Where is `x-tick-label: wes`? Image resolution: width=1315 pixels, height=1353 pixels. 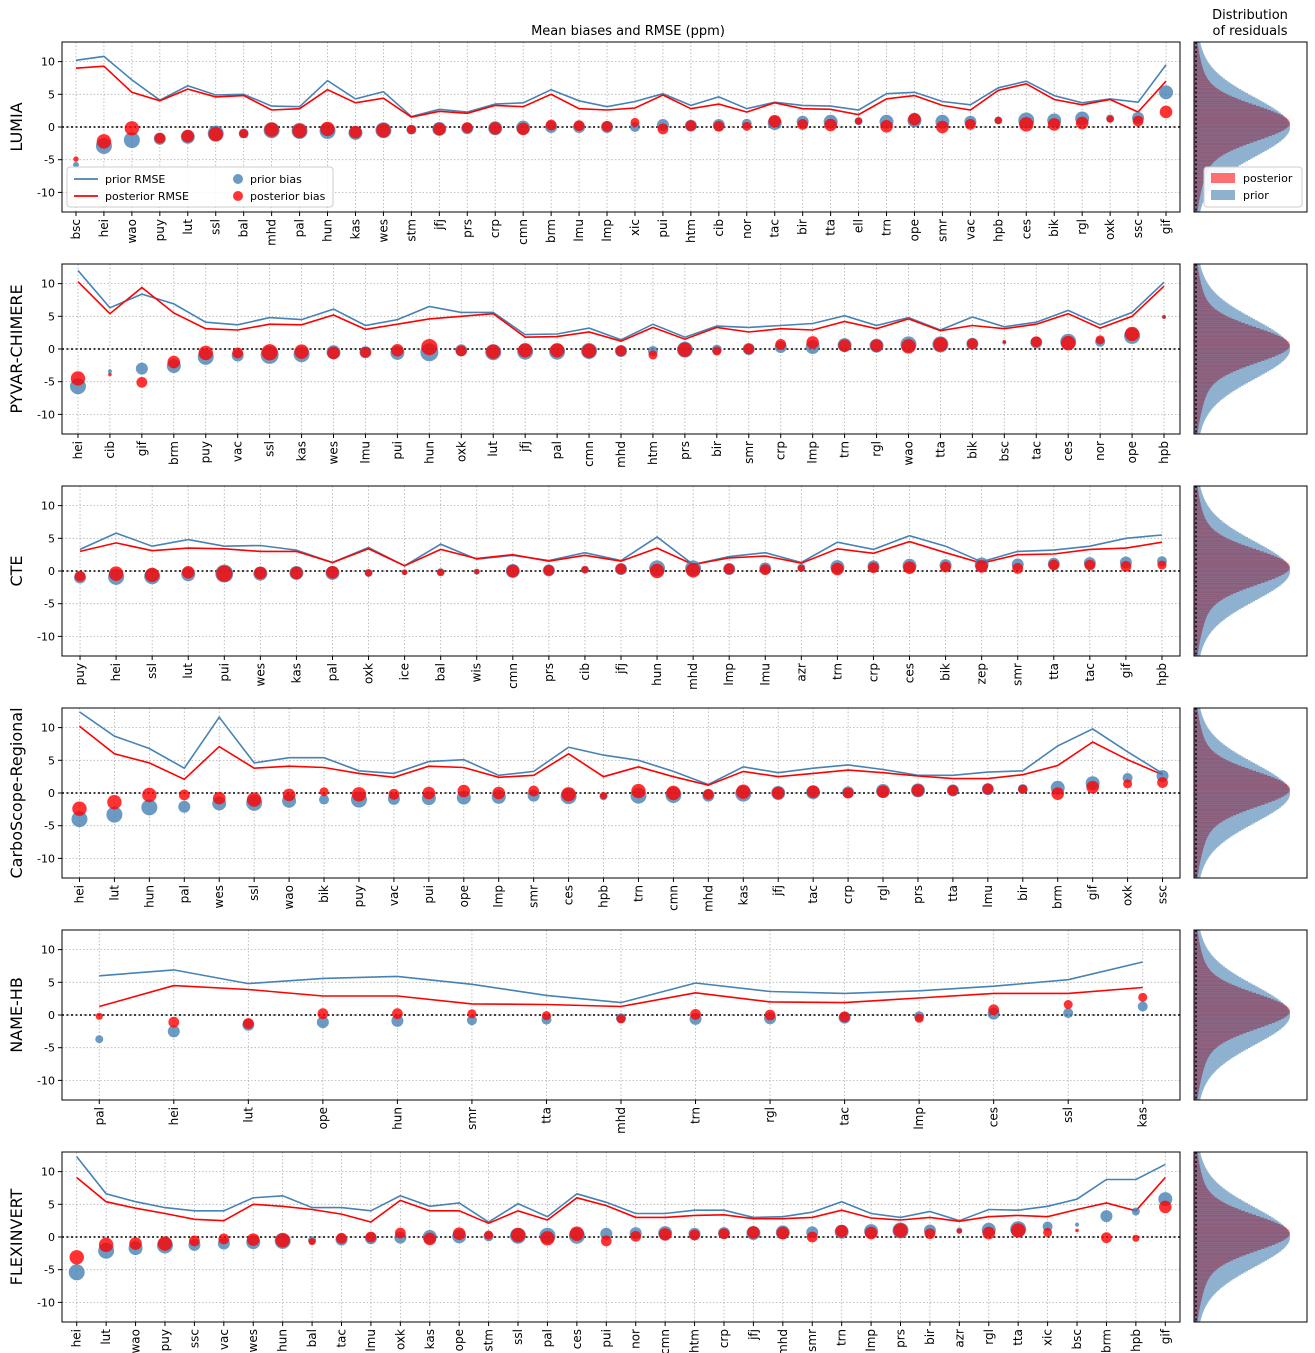
x-tick-label: wes is located at coordinates (219, 896).